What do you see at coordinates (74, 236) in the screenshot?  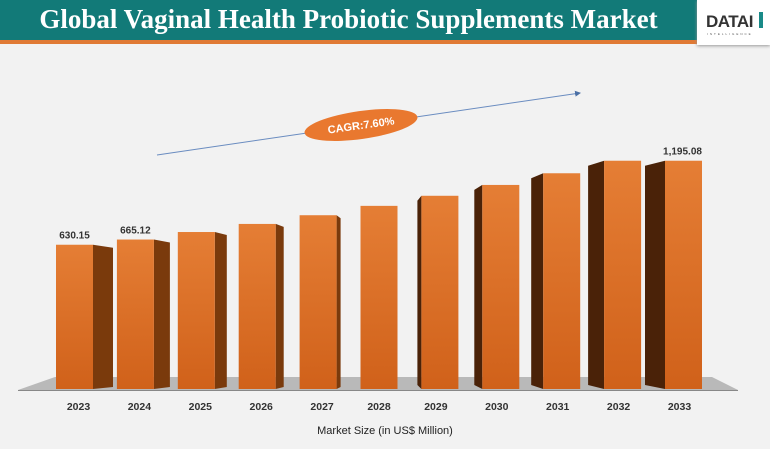 I see `data-label: 630.15` at bounding box center [74, 236].